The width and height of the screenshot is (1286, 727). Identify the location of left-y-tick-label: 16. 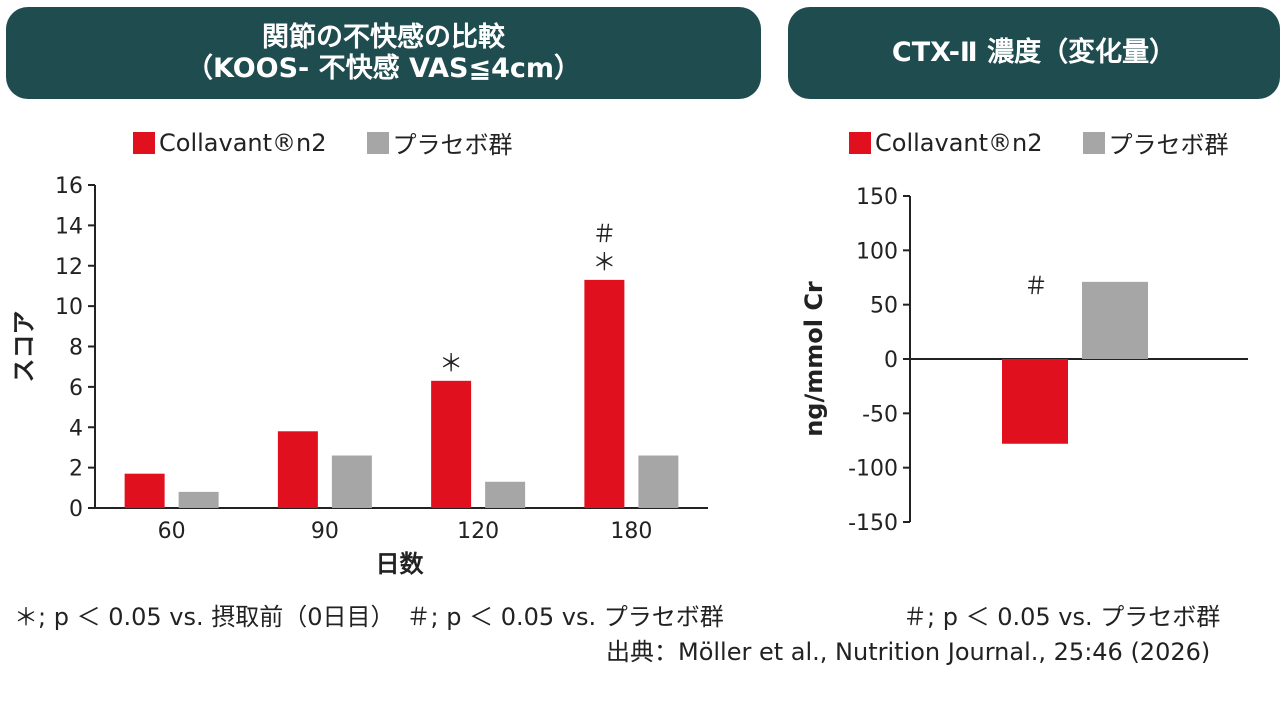
(69, 186).